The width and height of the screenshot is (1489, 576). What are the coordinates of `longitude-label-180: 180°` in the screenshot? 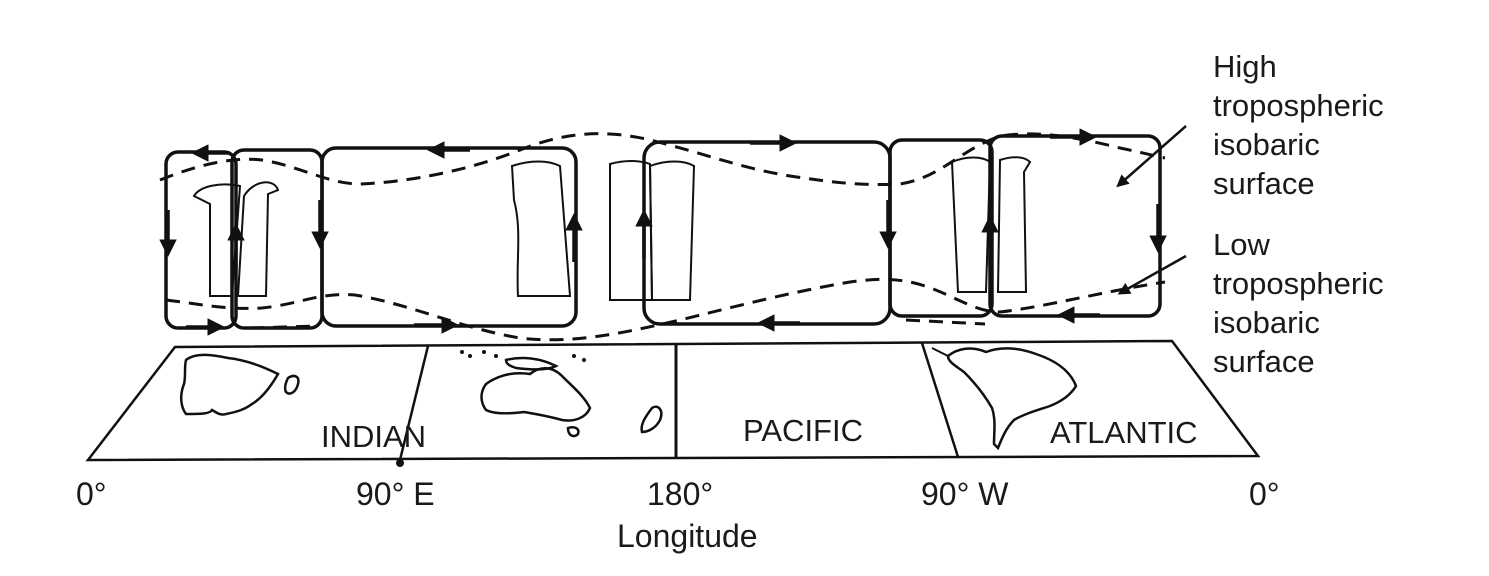 It's located at (680, 494).